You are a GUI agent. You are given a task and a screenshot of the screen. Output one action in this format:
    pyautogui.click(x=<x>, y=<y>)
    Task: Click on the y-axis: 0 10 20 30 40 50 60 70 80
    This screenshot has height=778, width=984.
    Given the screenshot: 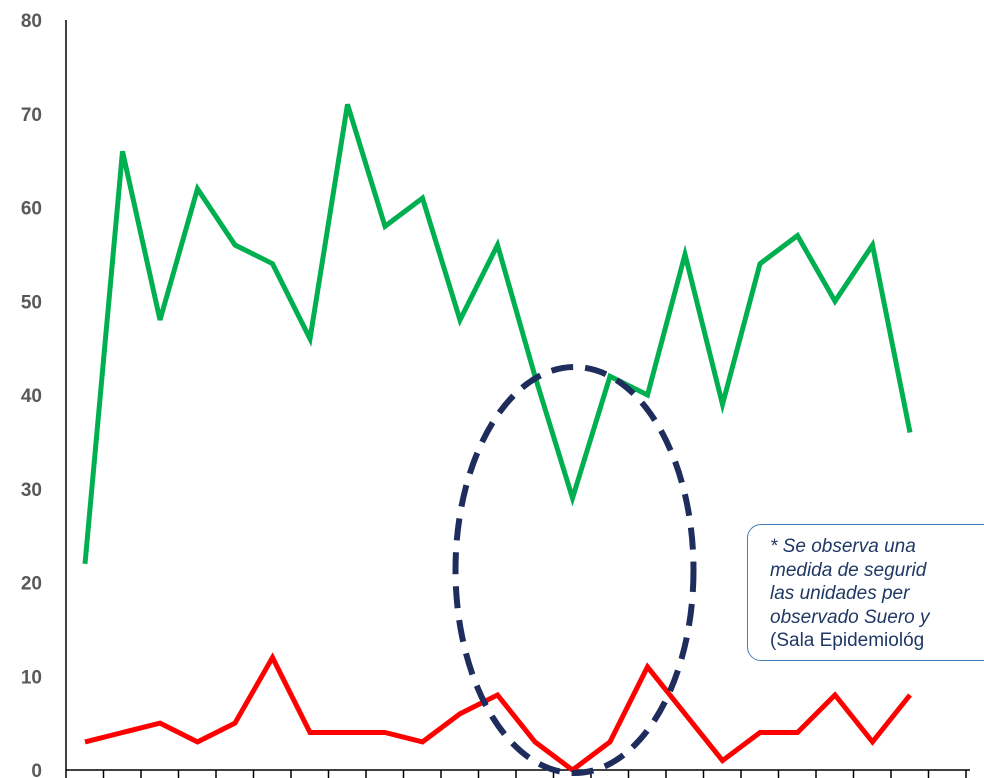 What is the action you would take?
    pyautogui.click(x=44, y=394)
    